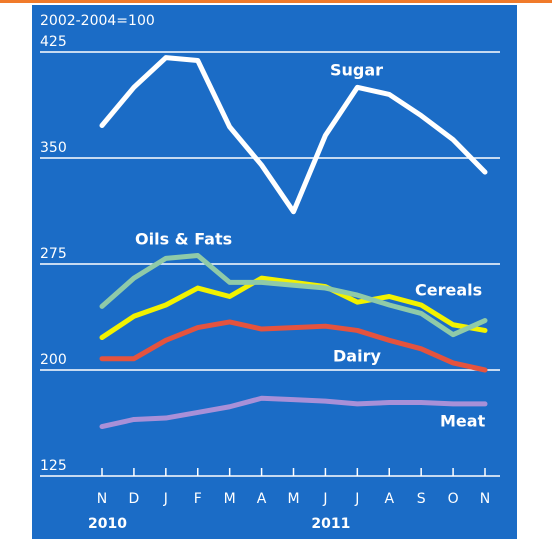 Image resolution: width=552 pixels, height=548 pixels. What do you see at coordinates (107, 524) in the screenshot?
I see `year-label: 2010` at bounding box center [107, 524].